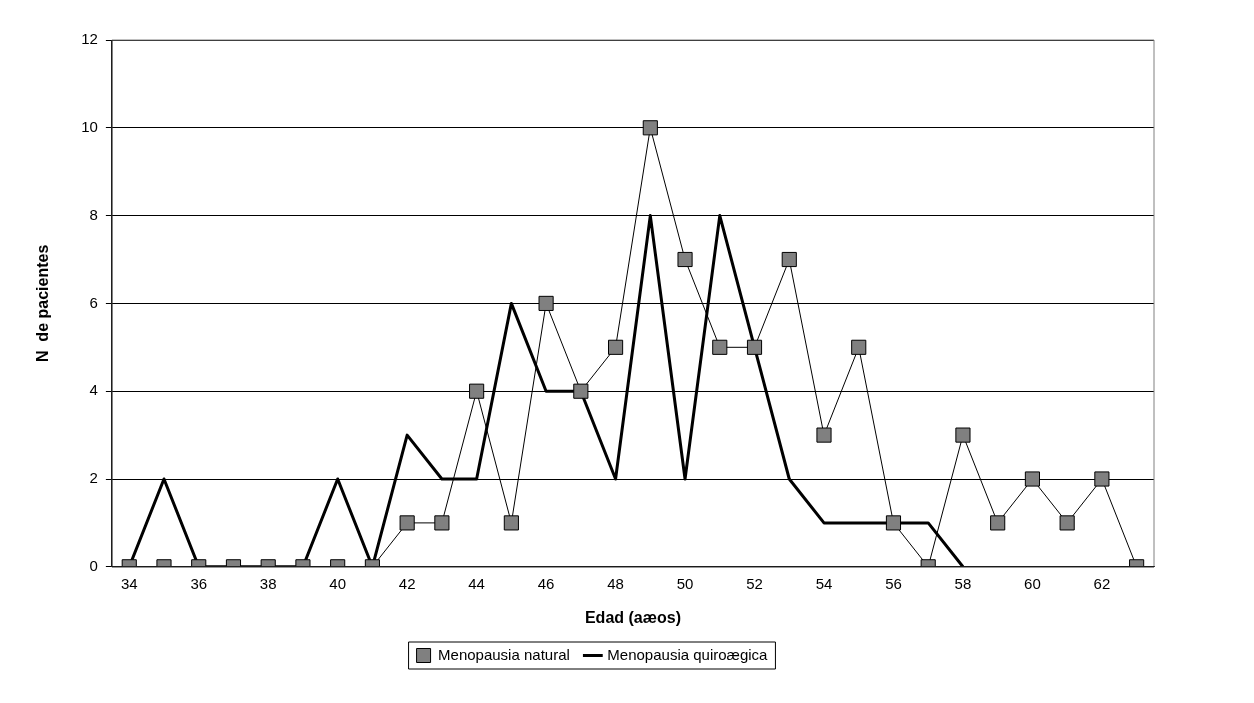 The height and width of the screenshot is (703, 1254). What do you see at coordinates (754, 583) in the screenshot?
I see `x-tick-label: 52` at bounding box center [754, 583].